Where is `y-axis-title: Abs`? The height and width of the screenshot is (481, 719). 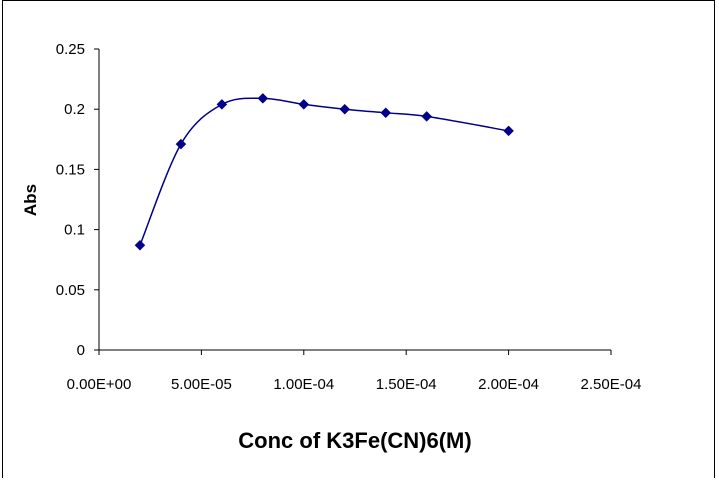
y-axis-title: Abs is located at coordinates (30, 200).